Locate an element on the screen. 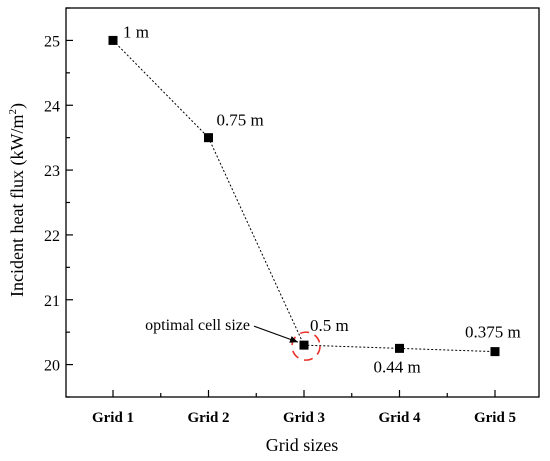 Image resolution: width=550 pixels, height=461 pixels. x-tick-label: Grid 1 is located at coordinates (113, 418).